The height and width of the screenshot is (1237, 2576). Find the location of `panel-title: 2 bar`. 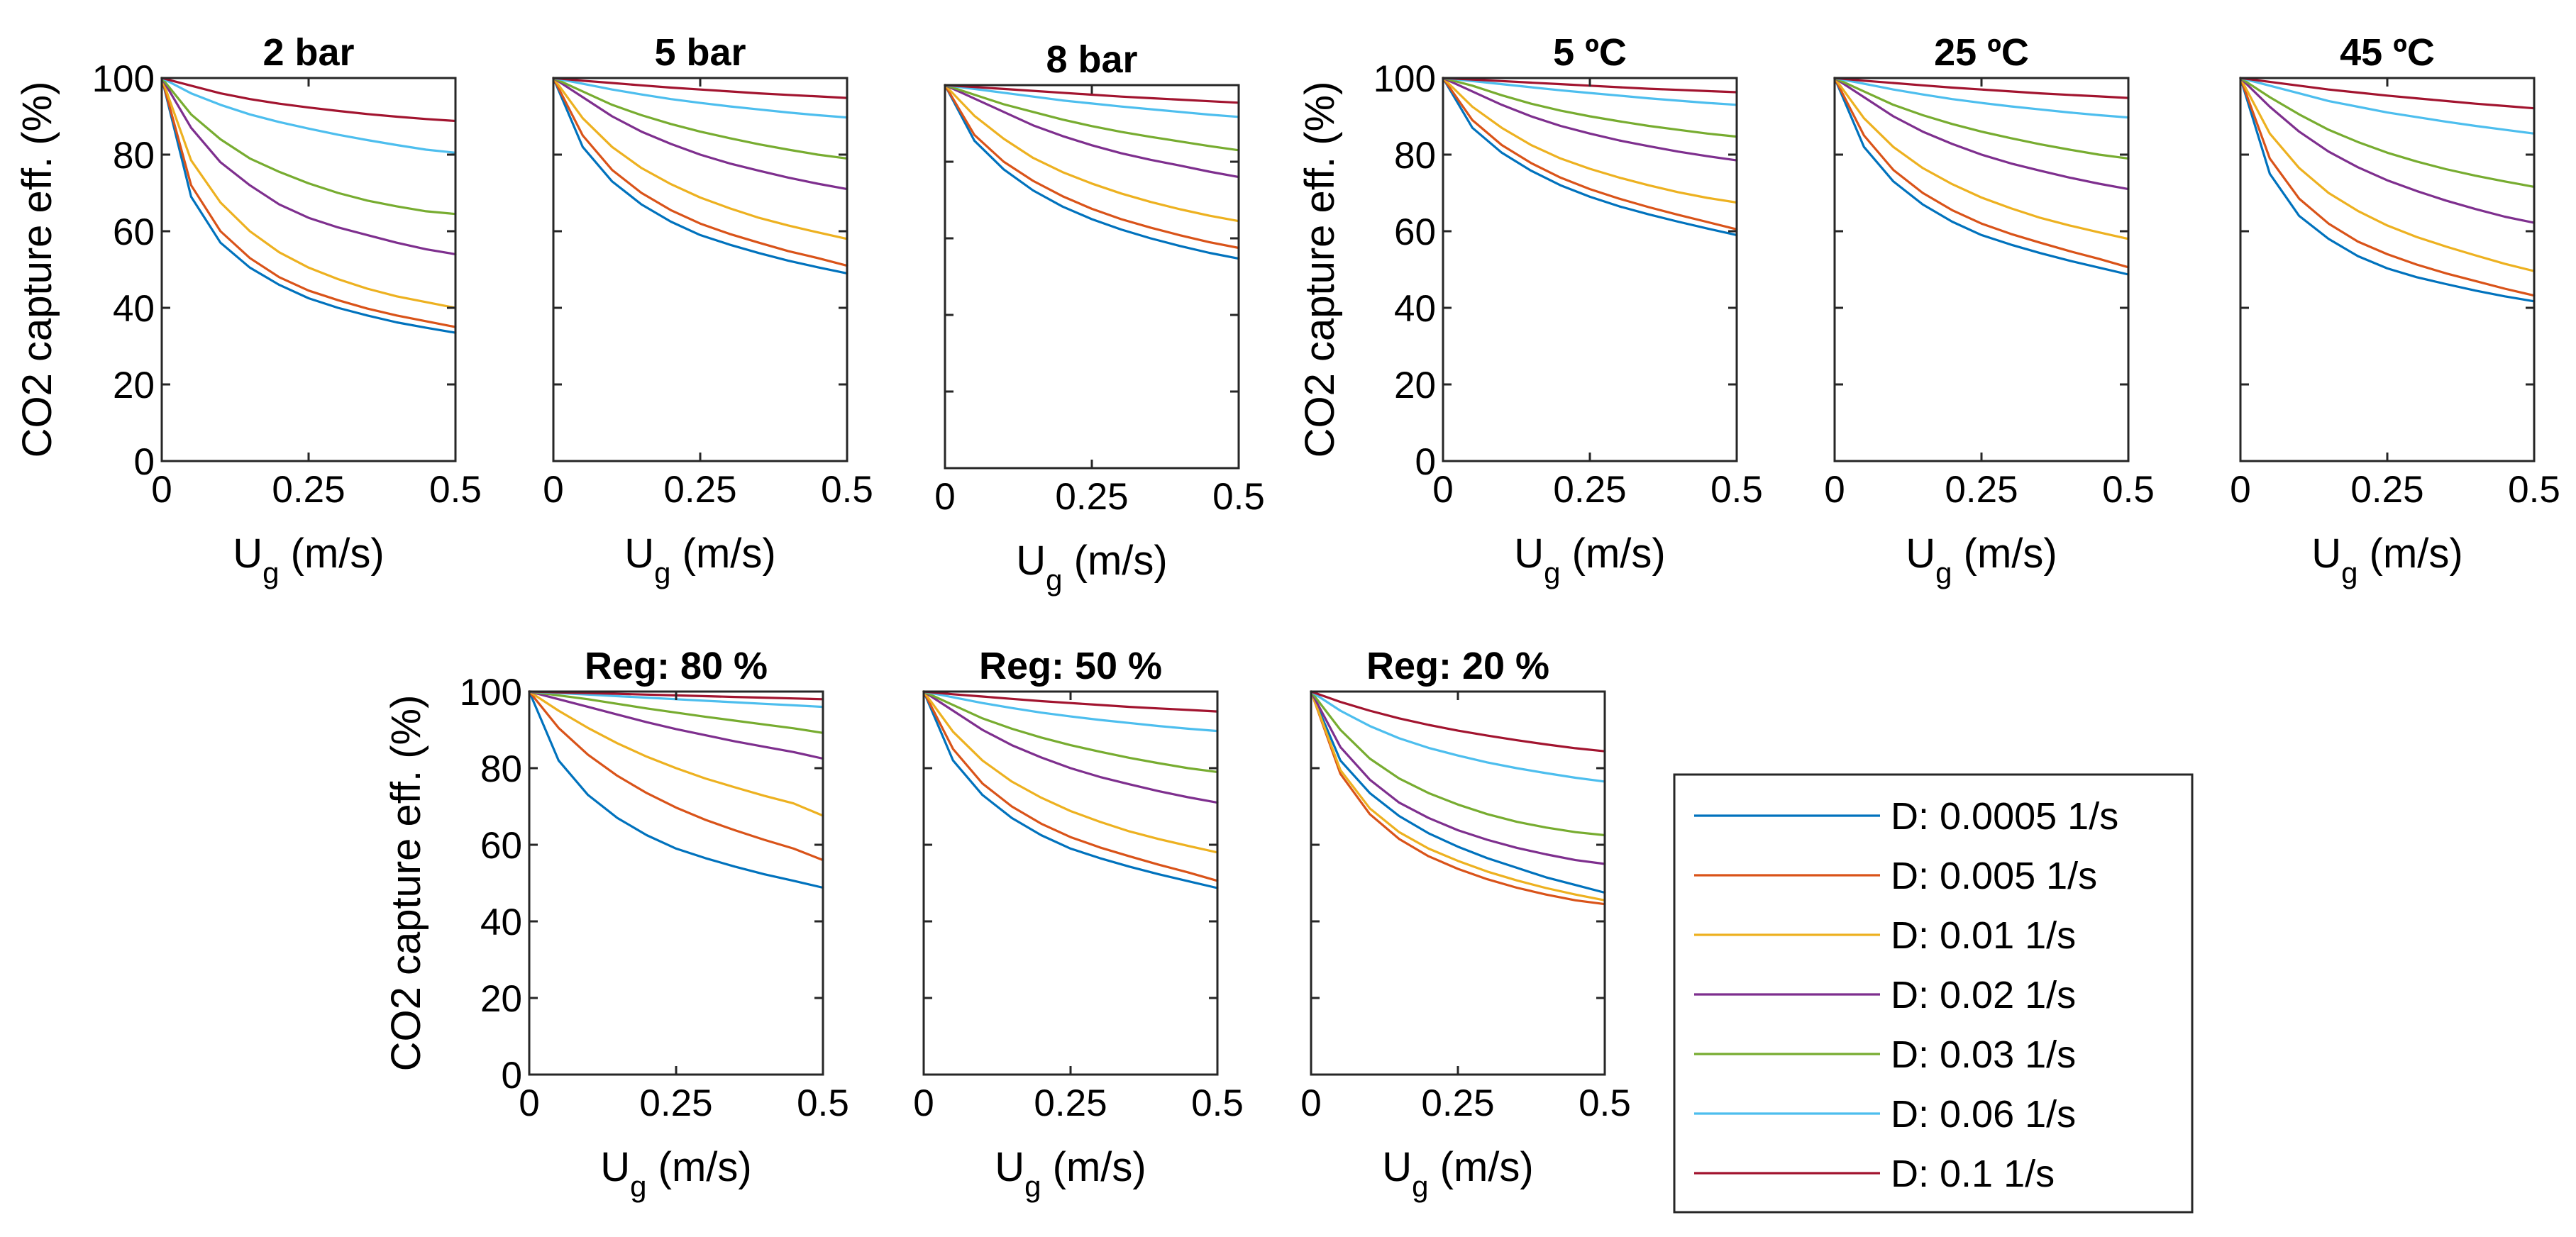

panel-title: 2 bar is located at coordinates (308, 52).